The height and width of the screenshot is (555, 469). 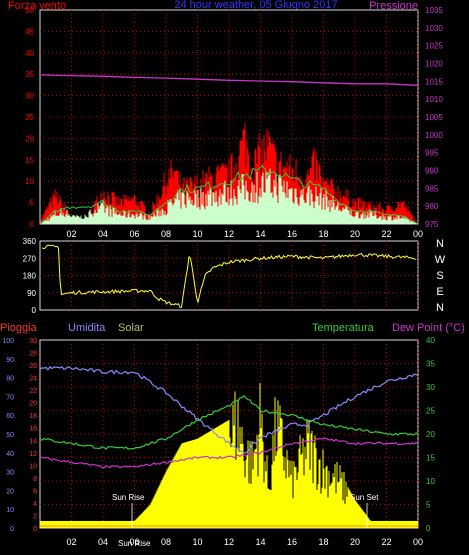 What do you see at coordinates (434, 135) in the screenshot?
I see `pressure-y-tick: 1000` at bounding box center [434, 135].